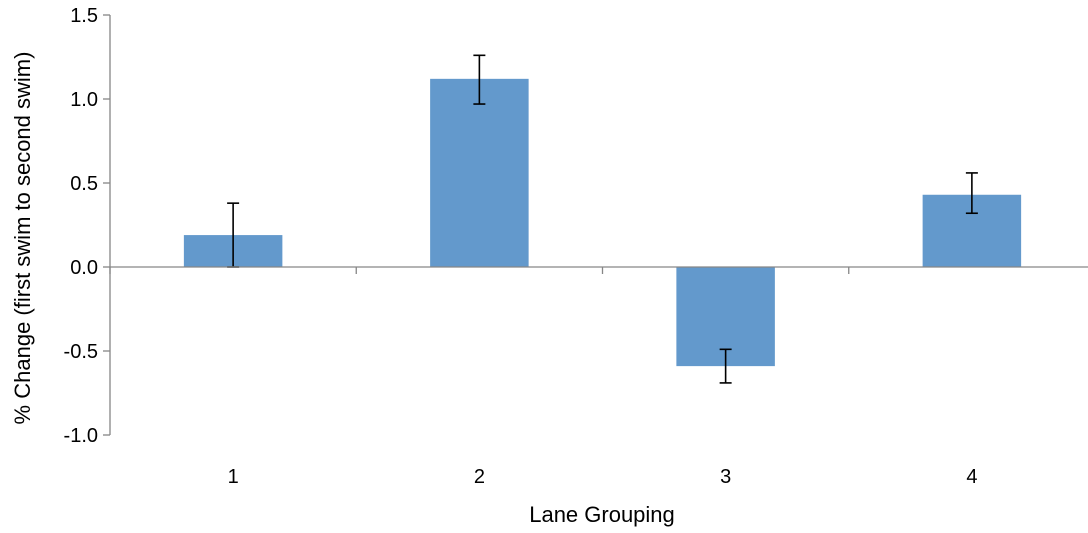  Describe the element at coordinates (84, 184) in the screenshot. I see `y-tick-label: 0.5` at that location.